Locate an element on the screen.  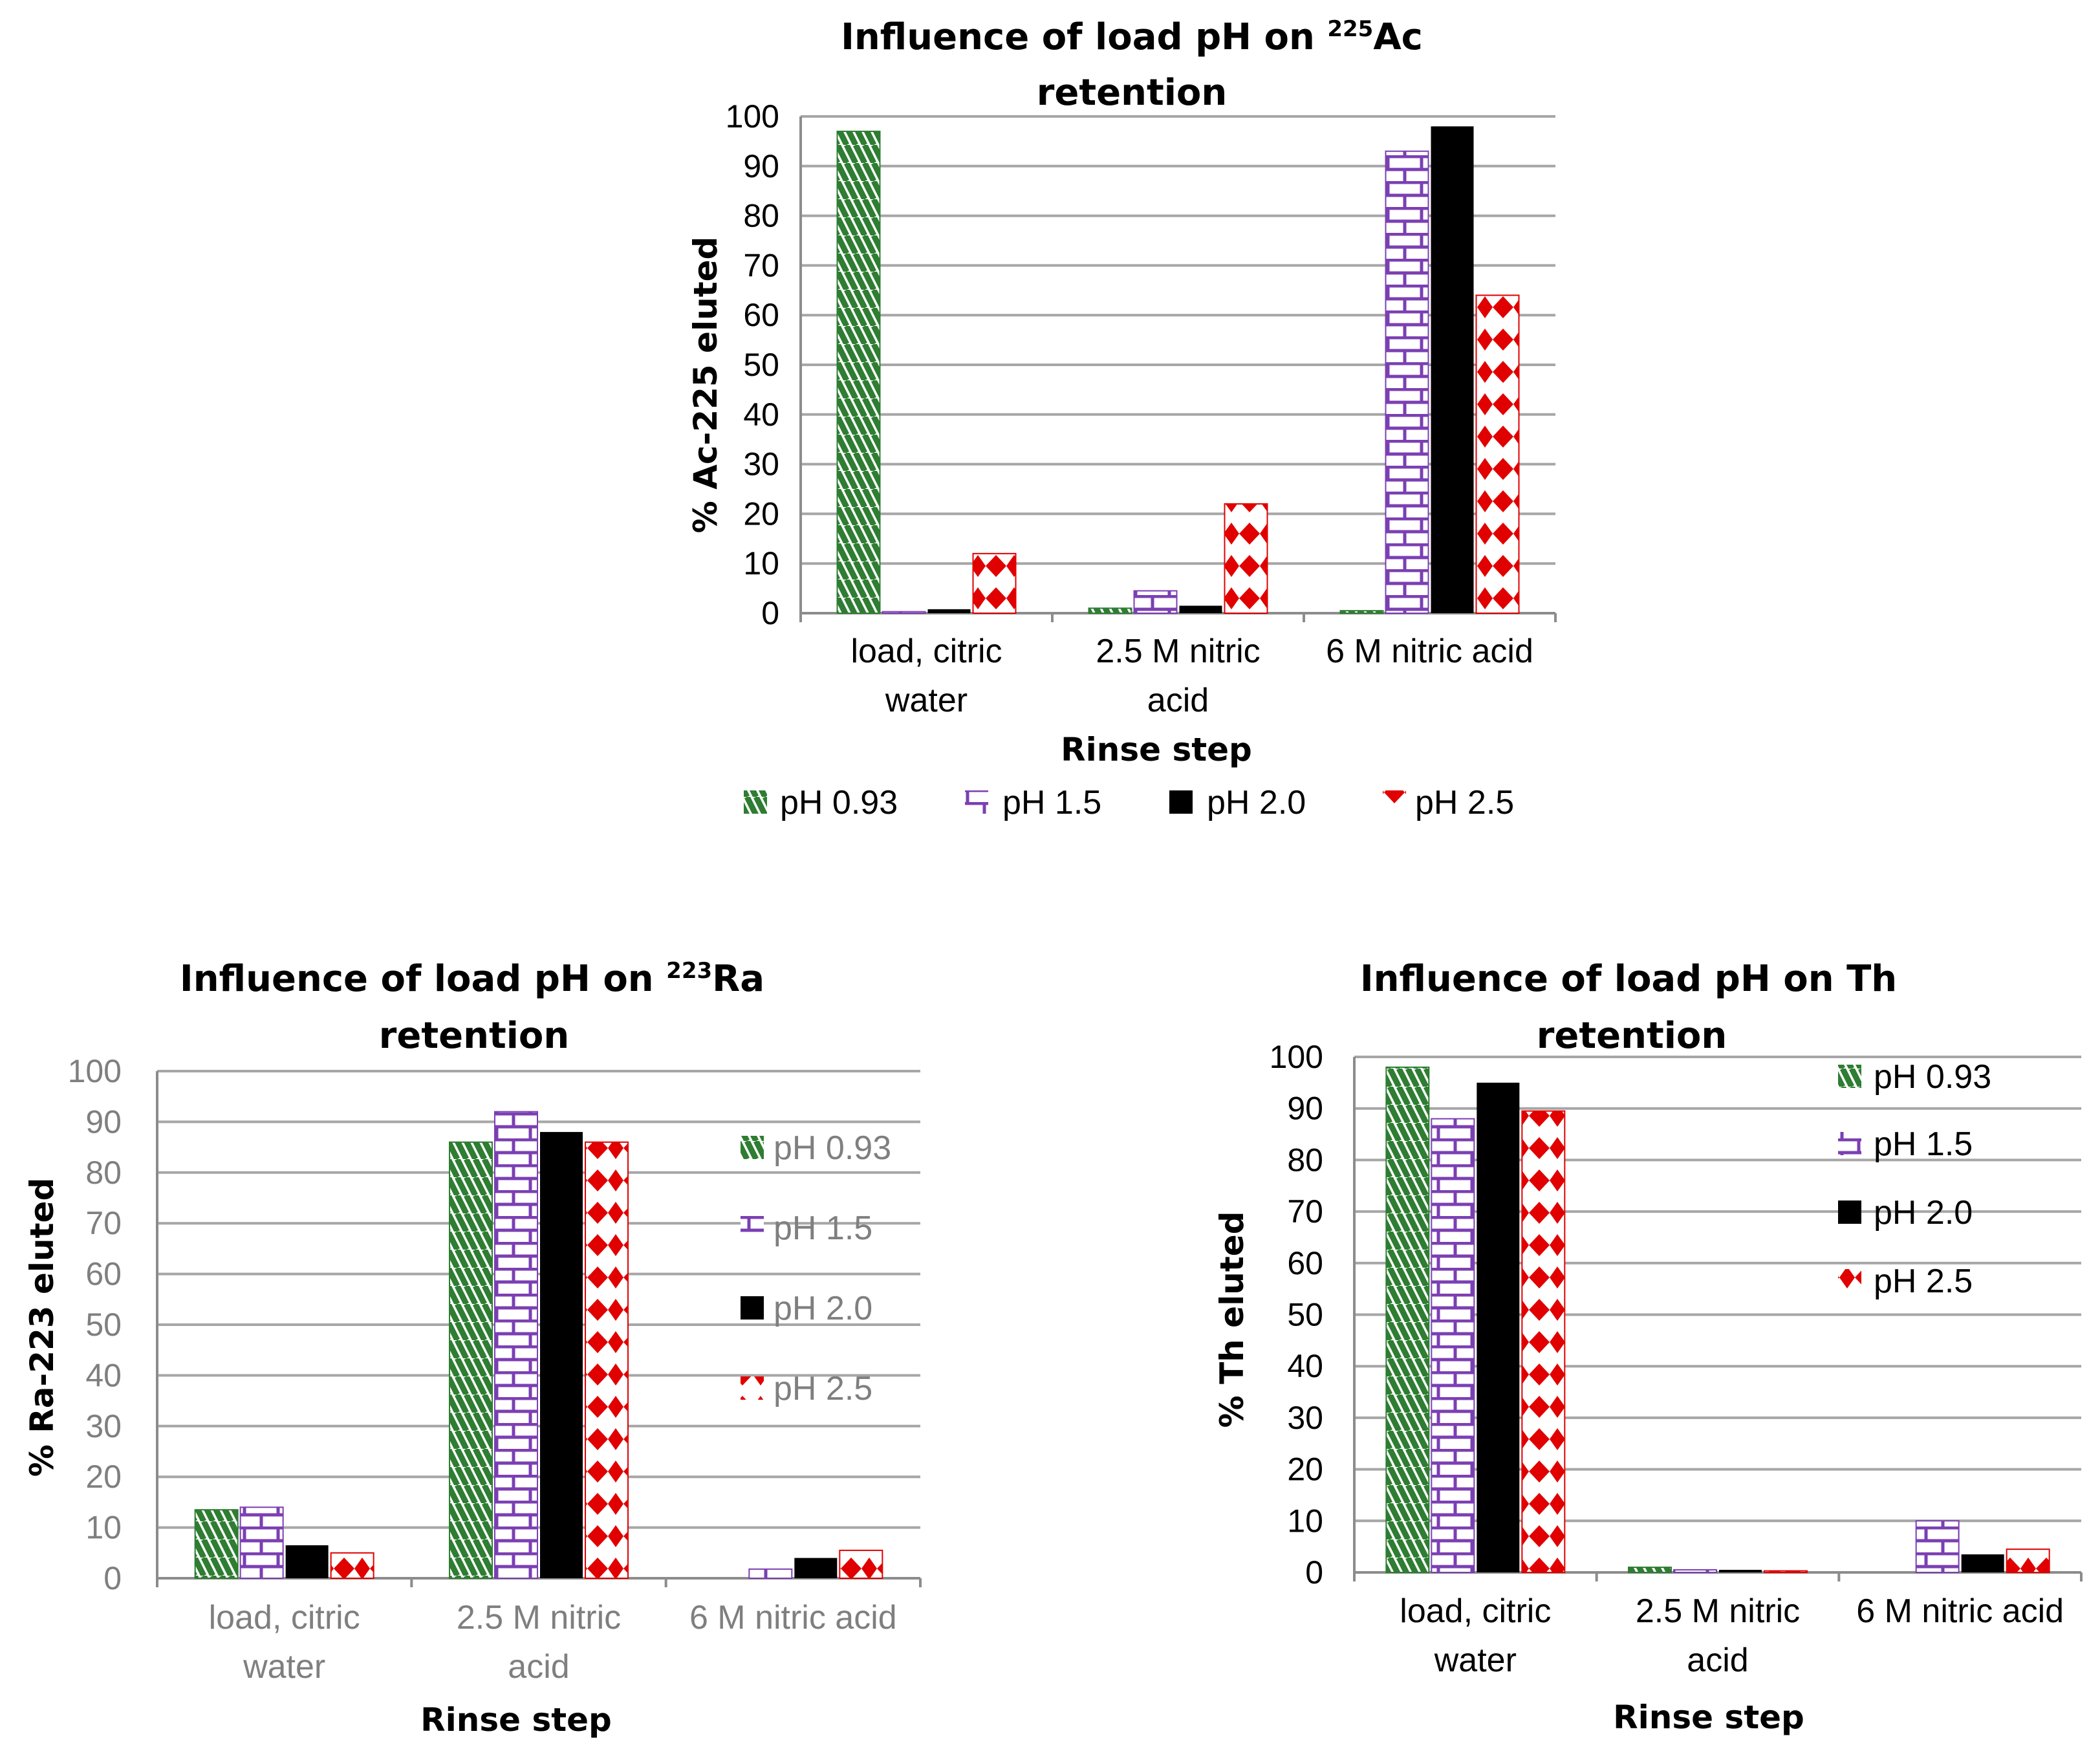
y-tick-label: 70 is located at coordinates (103, 1223).